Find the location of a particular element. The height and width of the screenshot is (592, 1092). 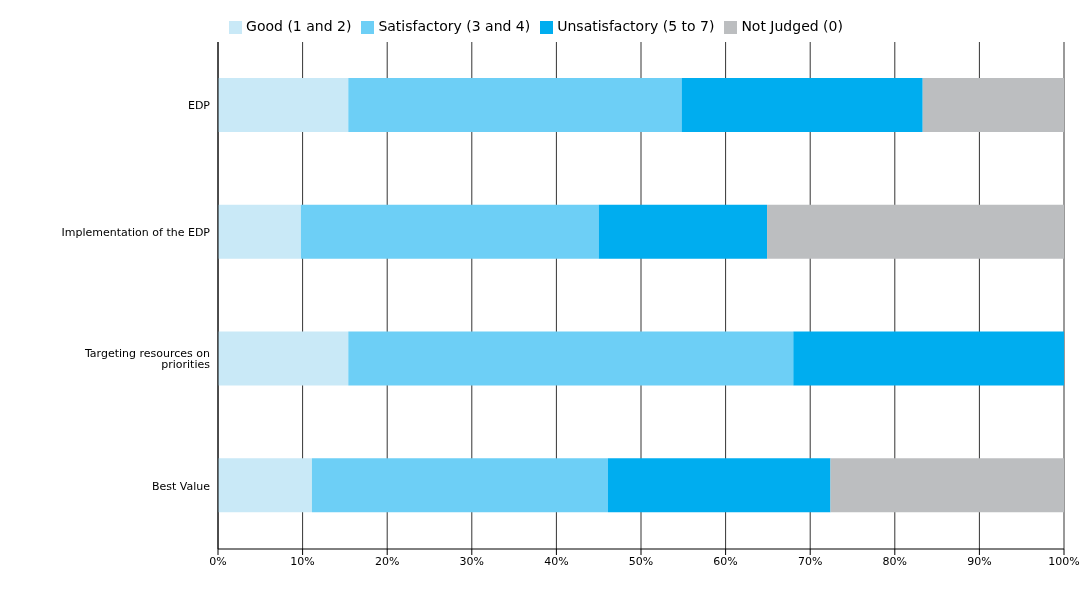

x-tick-label: 90% is located at coordinates (979, 561).